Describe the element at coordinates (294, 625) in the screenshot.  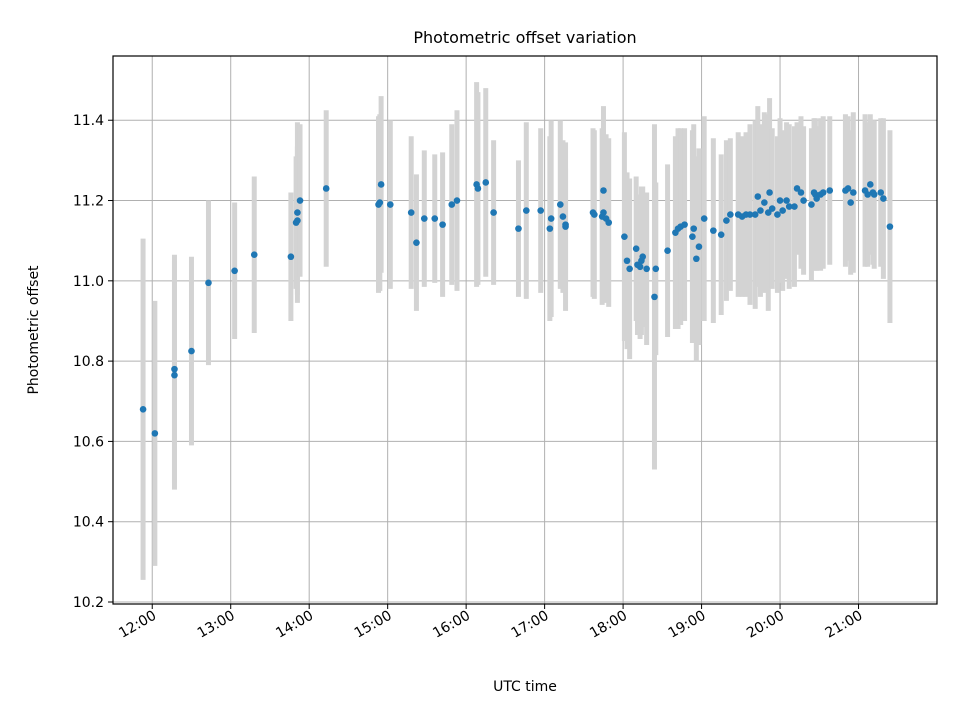
I see `x-tick-label: 14:00` at that location.